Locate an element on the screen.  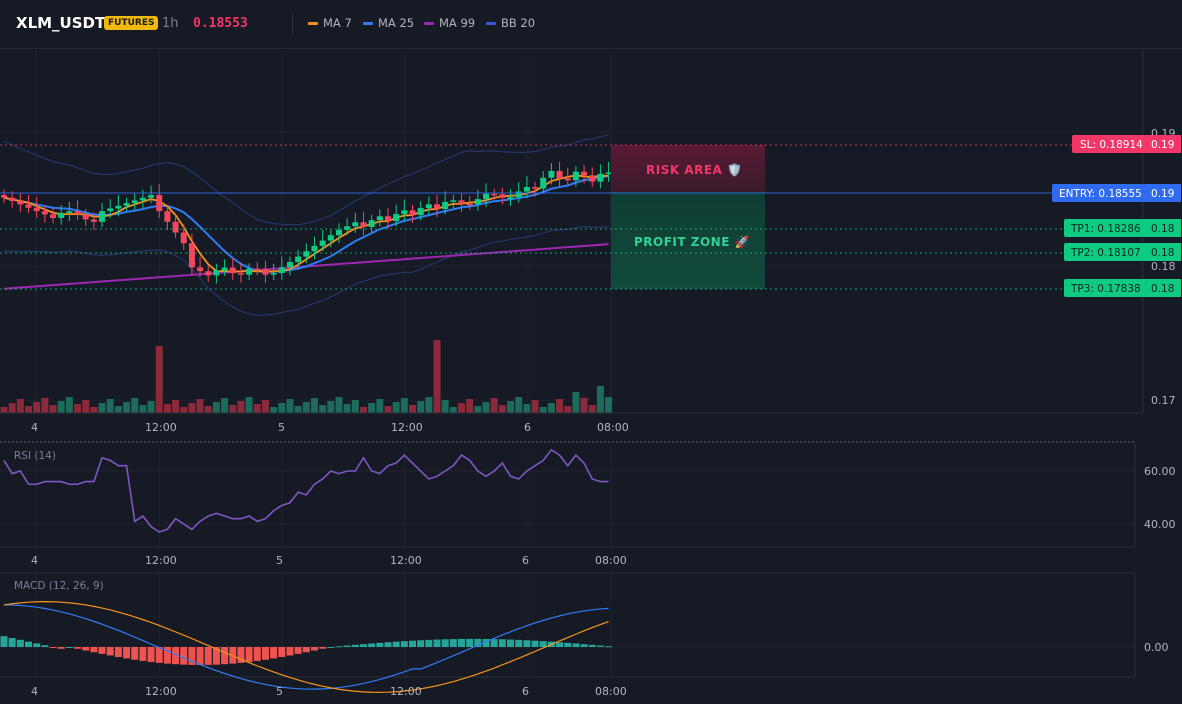
sl-tag: SL: 0.18914 0.19 is located at coordinates (1126, 144).